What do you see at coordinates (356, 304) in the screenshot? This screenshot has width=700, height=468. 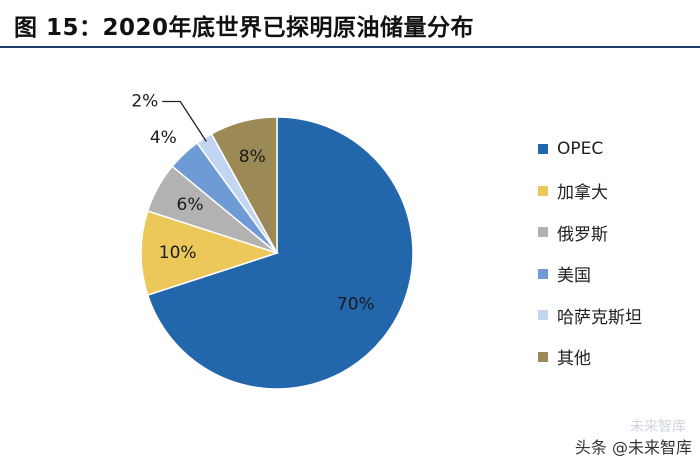 I see `slice-label-0: 70%` at bounding box center [356, 304].